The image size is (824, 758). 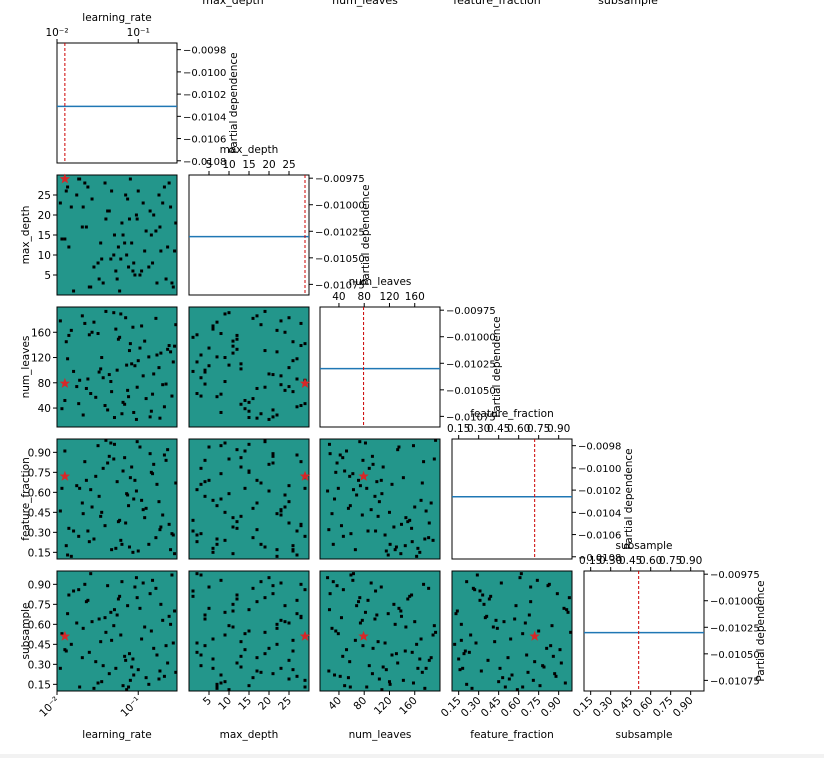 I want to click on y-tick-label: 0.15, so click(x=39, y=685).